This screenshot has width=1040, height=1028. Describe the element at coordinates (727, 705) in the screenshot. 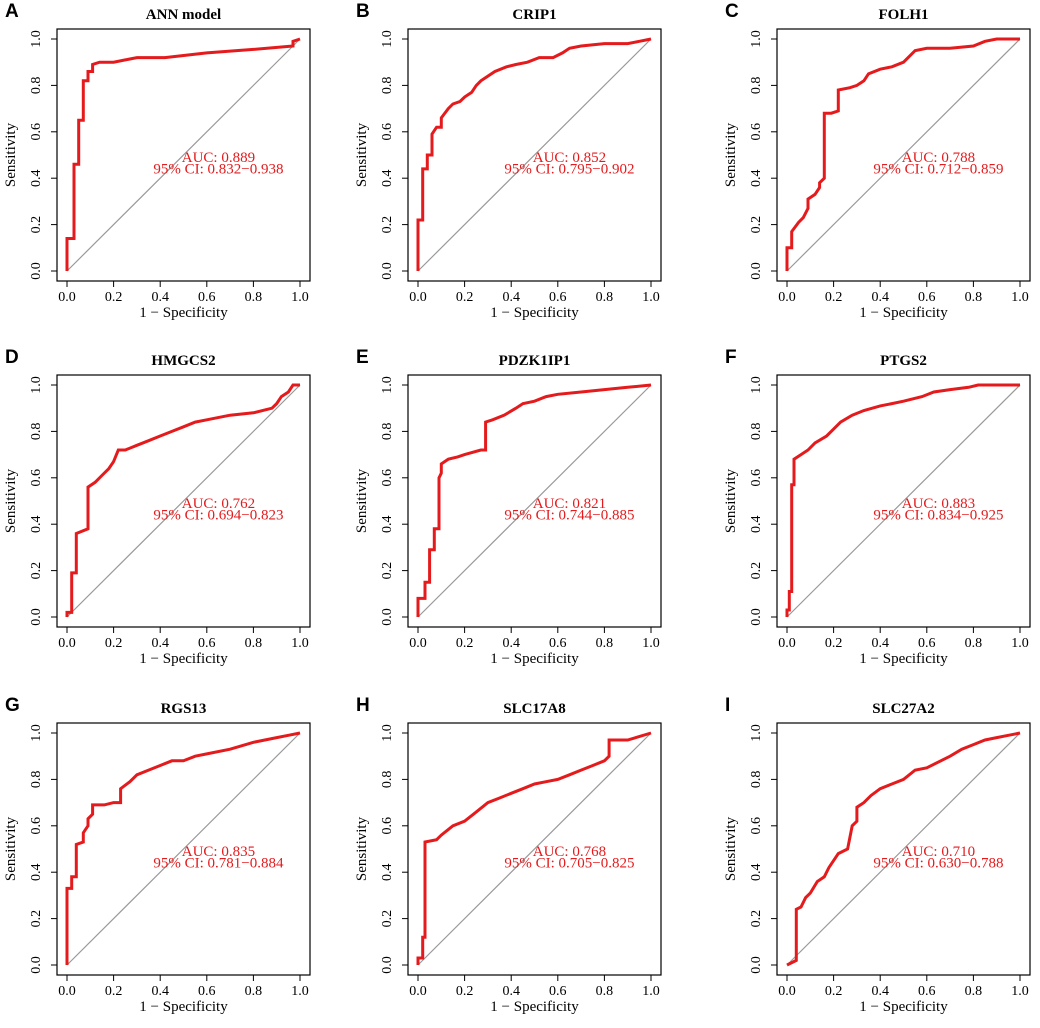

I see `panel-letter-i: I` at that location.